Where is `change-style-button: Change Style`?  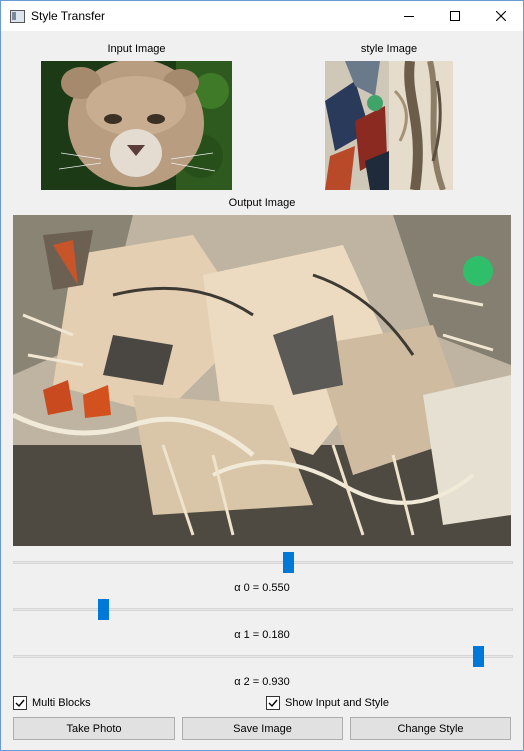
change-style-button: Change Style is located at coordinates (430, 728).